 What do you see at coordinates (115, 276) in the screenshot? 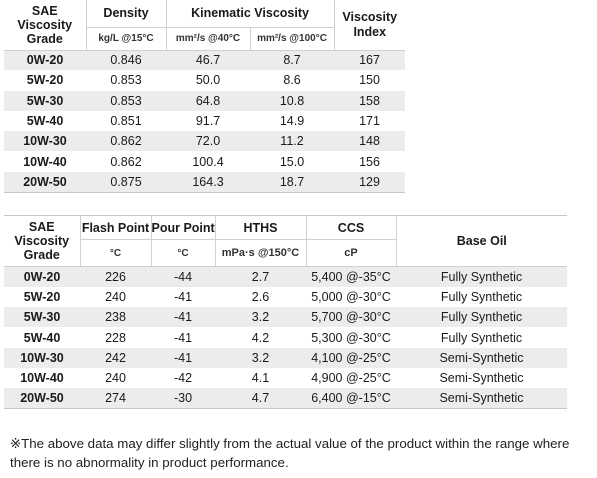
I see `cell-flash: 226` at bounding box center [115, 276].